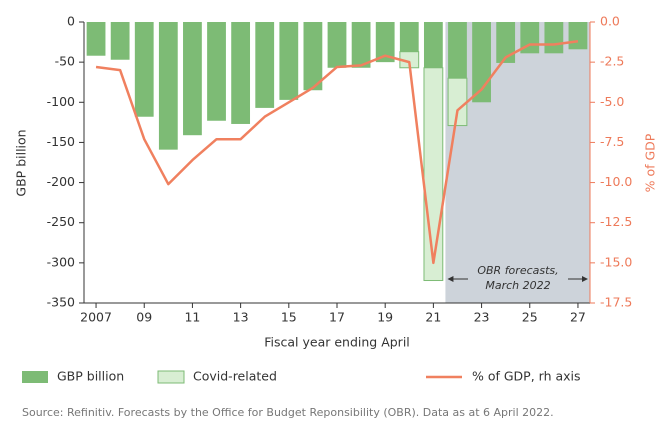  I want to click on annotation-line2: March 2022, so click(517, 285).